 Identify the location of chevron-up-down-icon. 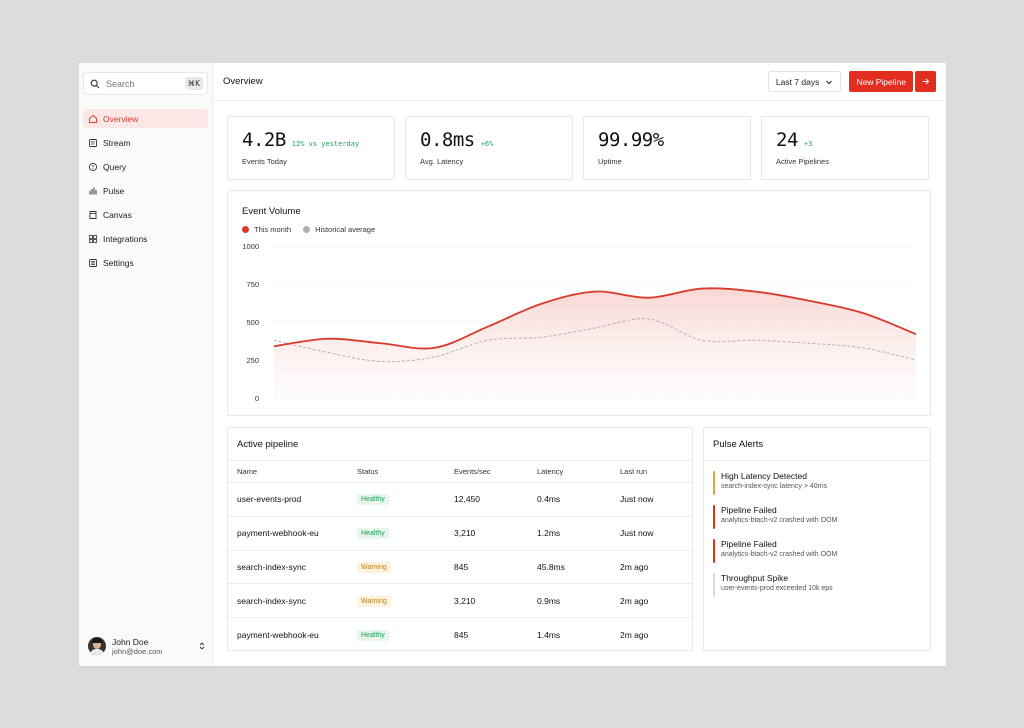
(202, 646).